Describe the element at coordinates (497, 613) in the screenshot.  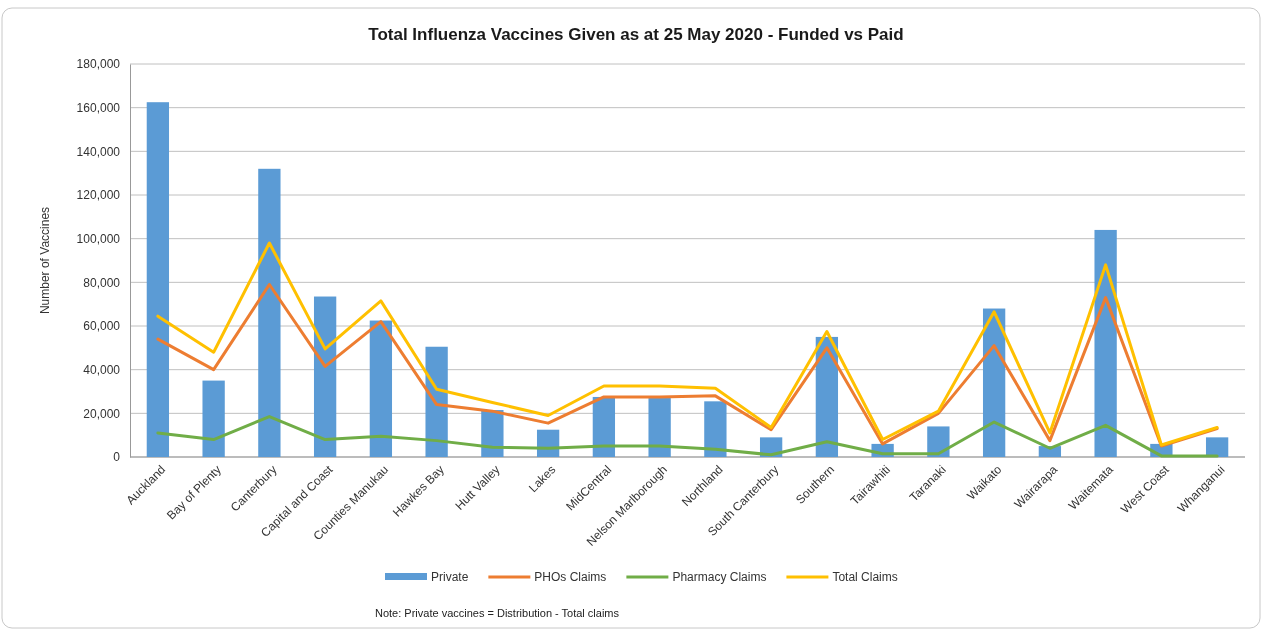
I see `text: Note: Private vaccines = Distribution - Total claims` at that location.